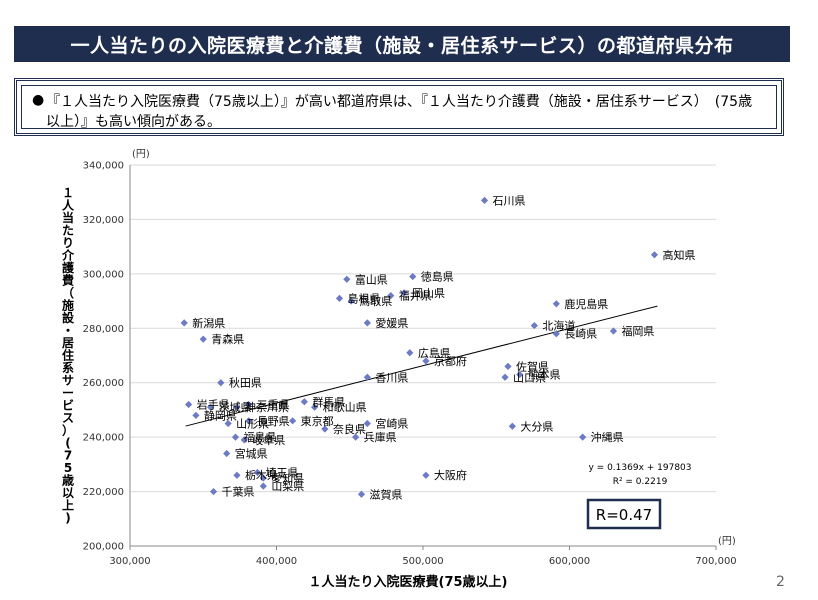 The image size is (818, 600). I want to click on point-label: 岡山県, so click(428, 293).